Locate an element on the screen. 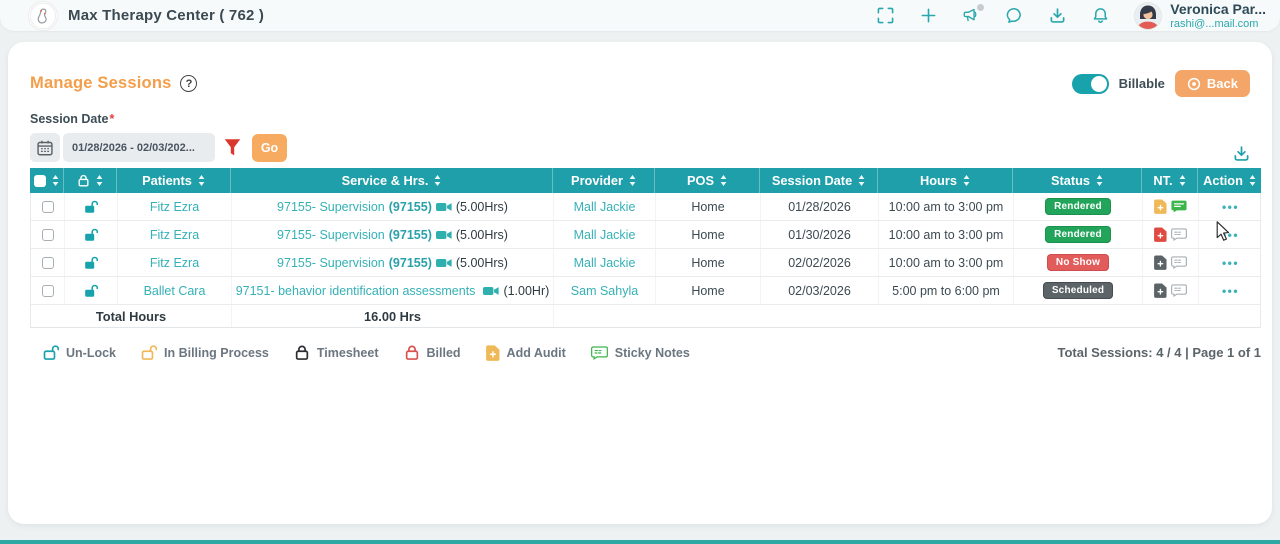  go-button: Go is located at coordinates (269, 147).